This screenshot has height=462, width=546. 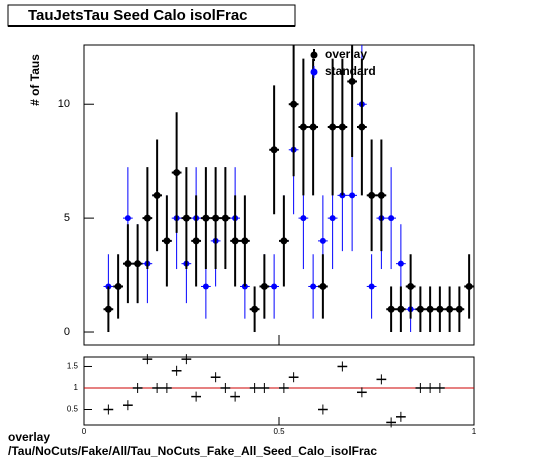 What do you see at coordinates (84, 431) in the screenshot?
I see `x-tick-label: 0` at bounding box center [84, 431].